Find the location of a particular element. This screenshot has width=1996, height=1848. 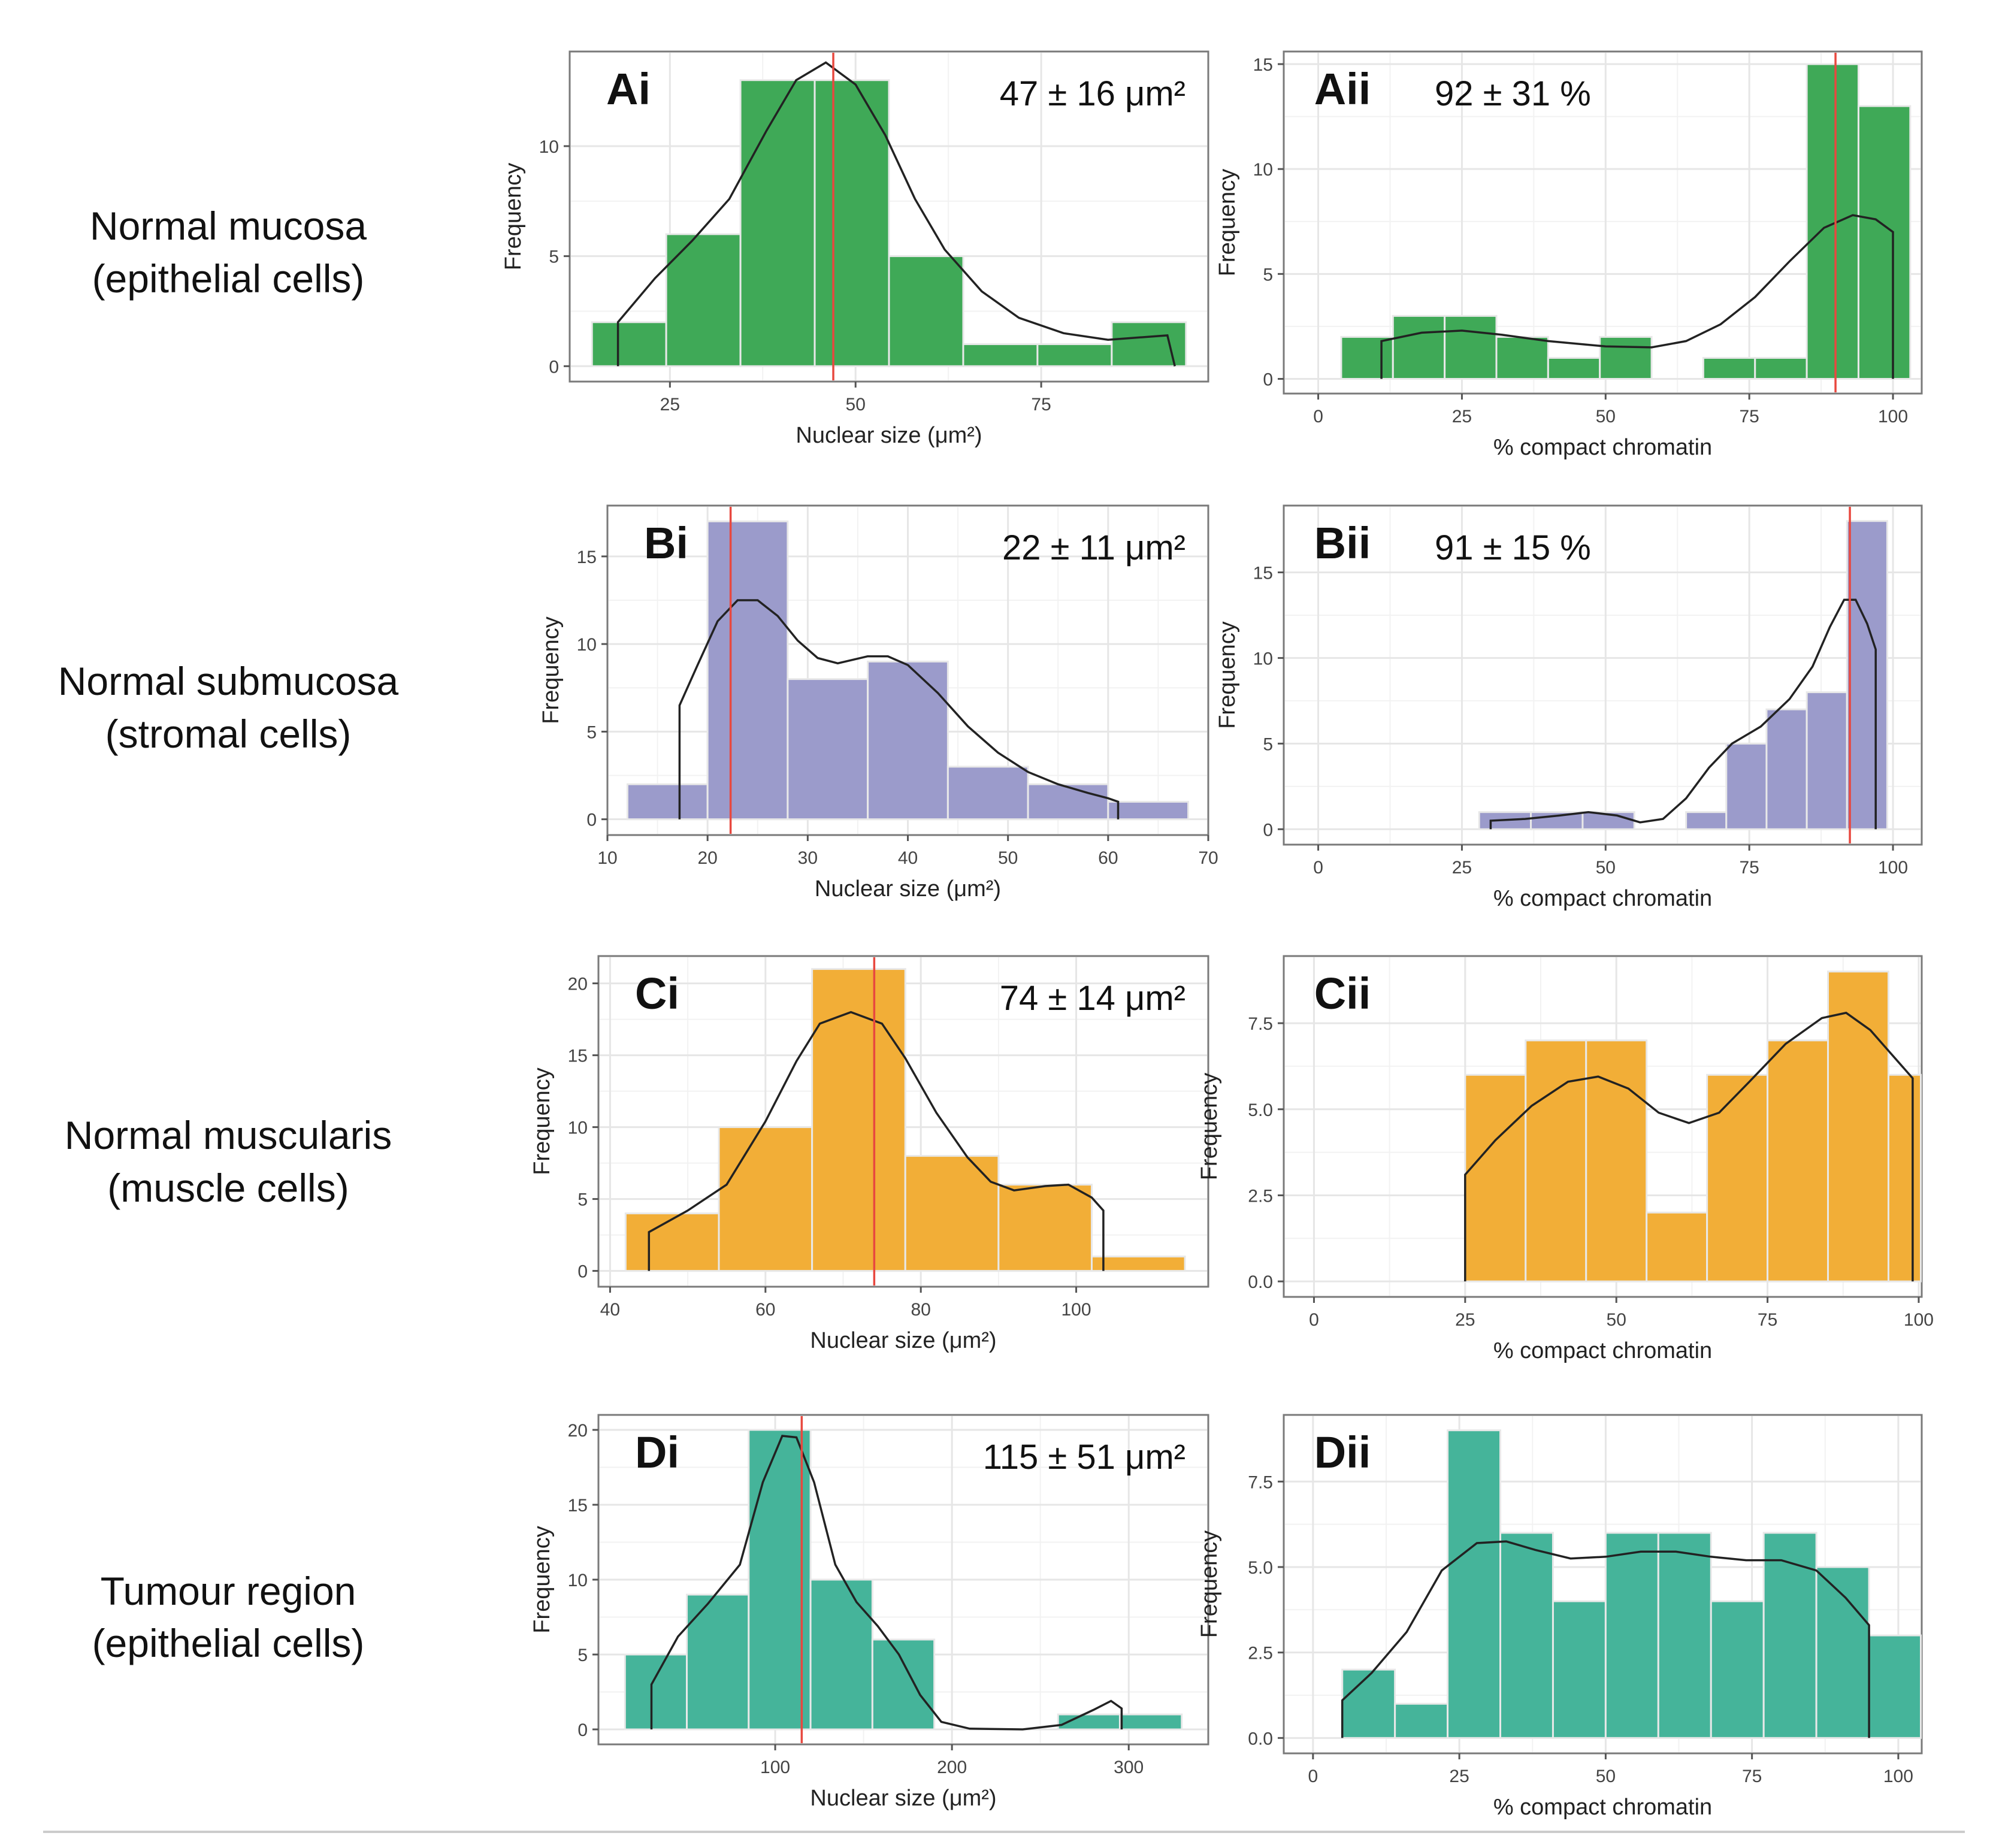

y-tick-label: 7.5 is located at coordinates (1261, 1482).